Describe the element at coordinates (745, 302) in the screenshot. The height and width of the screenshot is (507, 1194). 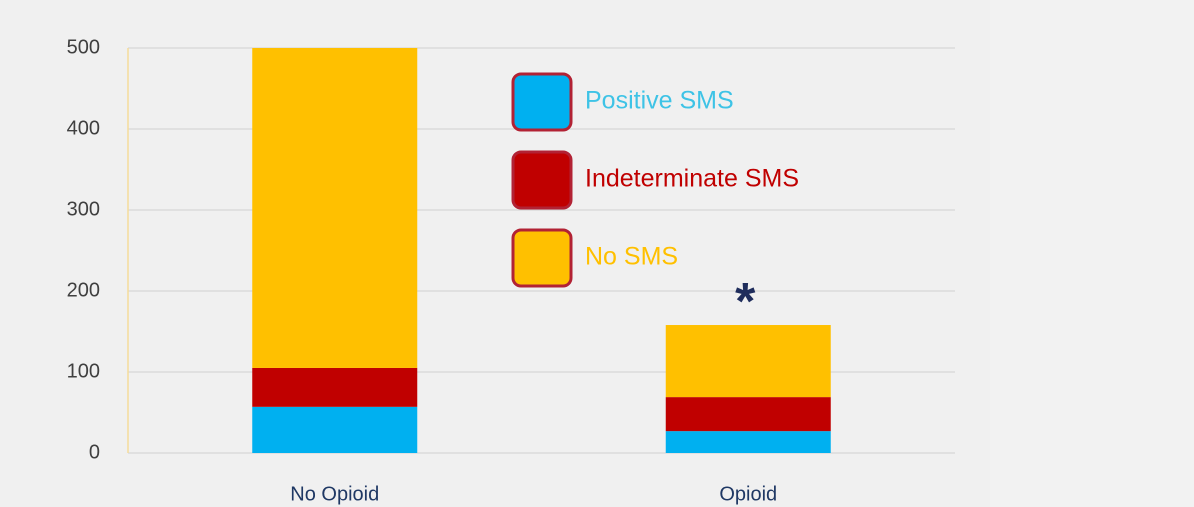
I see `annotation: *` at that location.